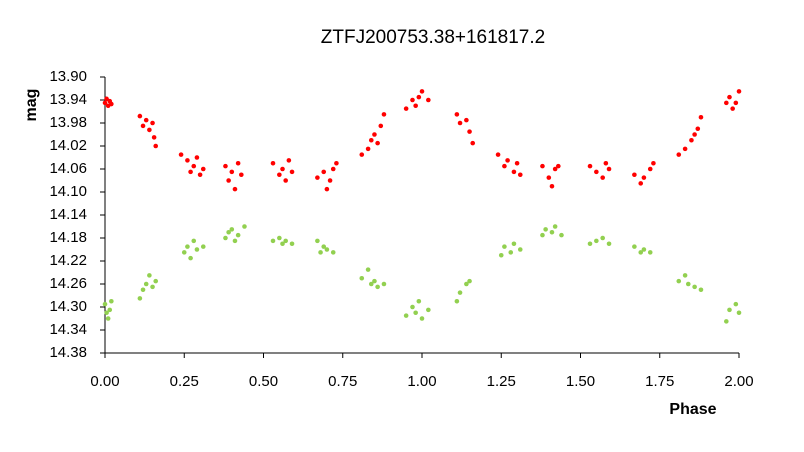  Describe the element at coordinates (68, 260) in the screenshot. I see `y-tick-label: 14.22` at that location.